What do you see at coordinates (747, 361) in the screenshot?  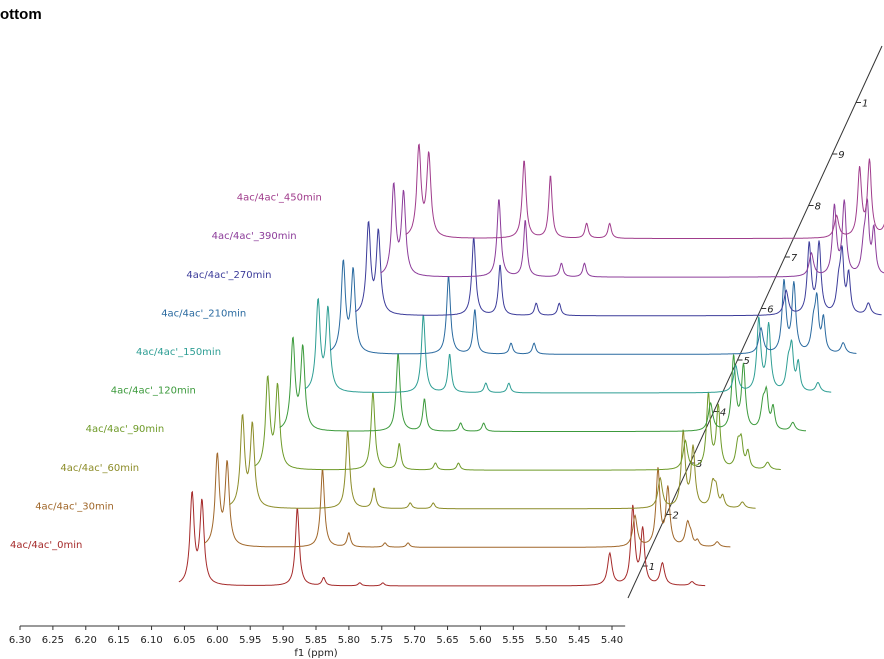 I see `depth-tick-label: 5` at bounding box center [747, 361].